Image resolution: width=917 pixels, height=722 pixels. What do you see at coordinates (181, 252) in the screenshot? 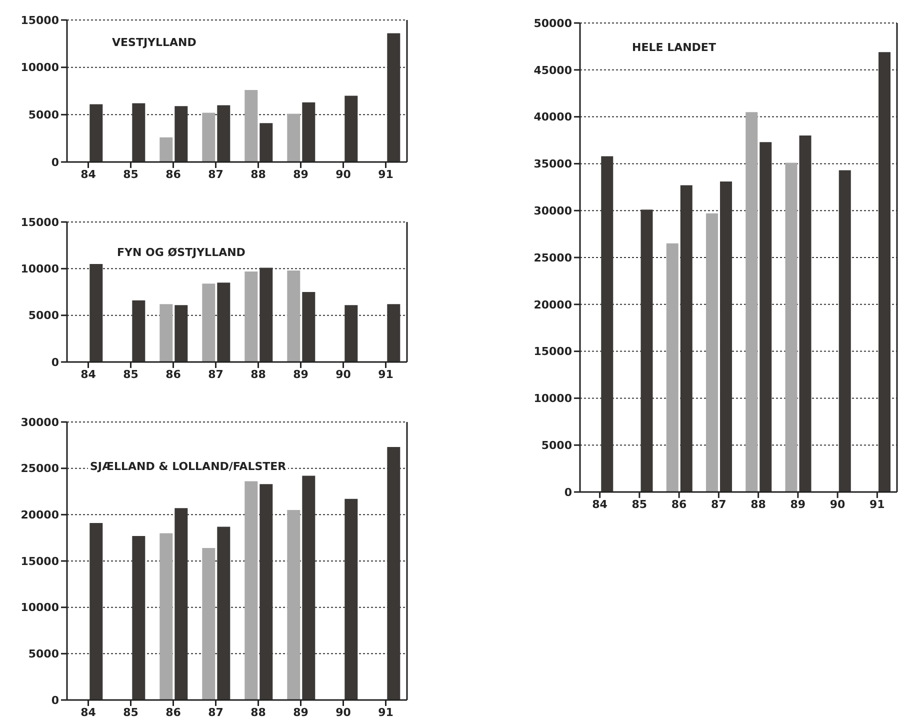
I see `text: FYN OG ØSTJYLLAND` at bounding box center [181, 252].